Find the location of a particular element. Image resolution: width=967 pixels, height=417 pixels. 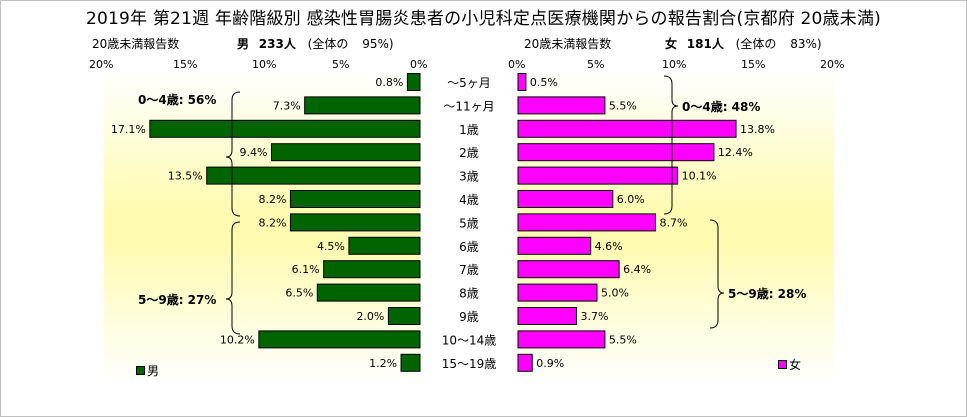

female-value-label: 3.7% is located at coordinates (594, 316).